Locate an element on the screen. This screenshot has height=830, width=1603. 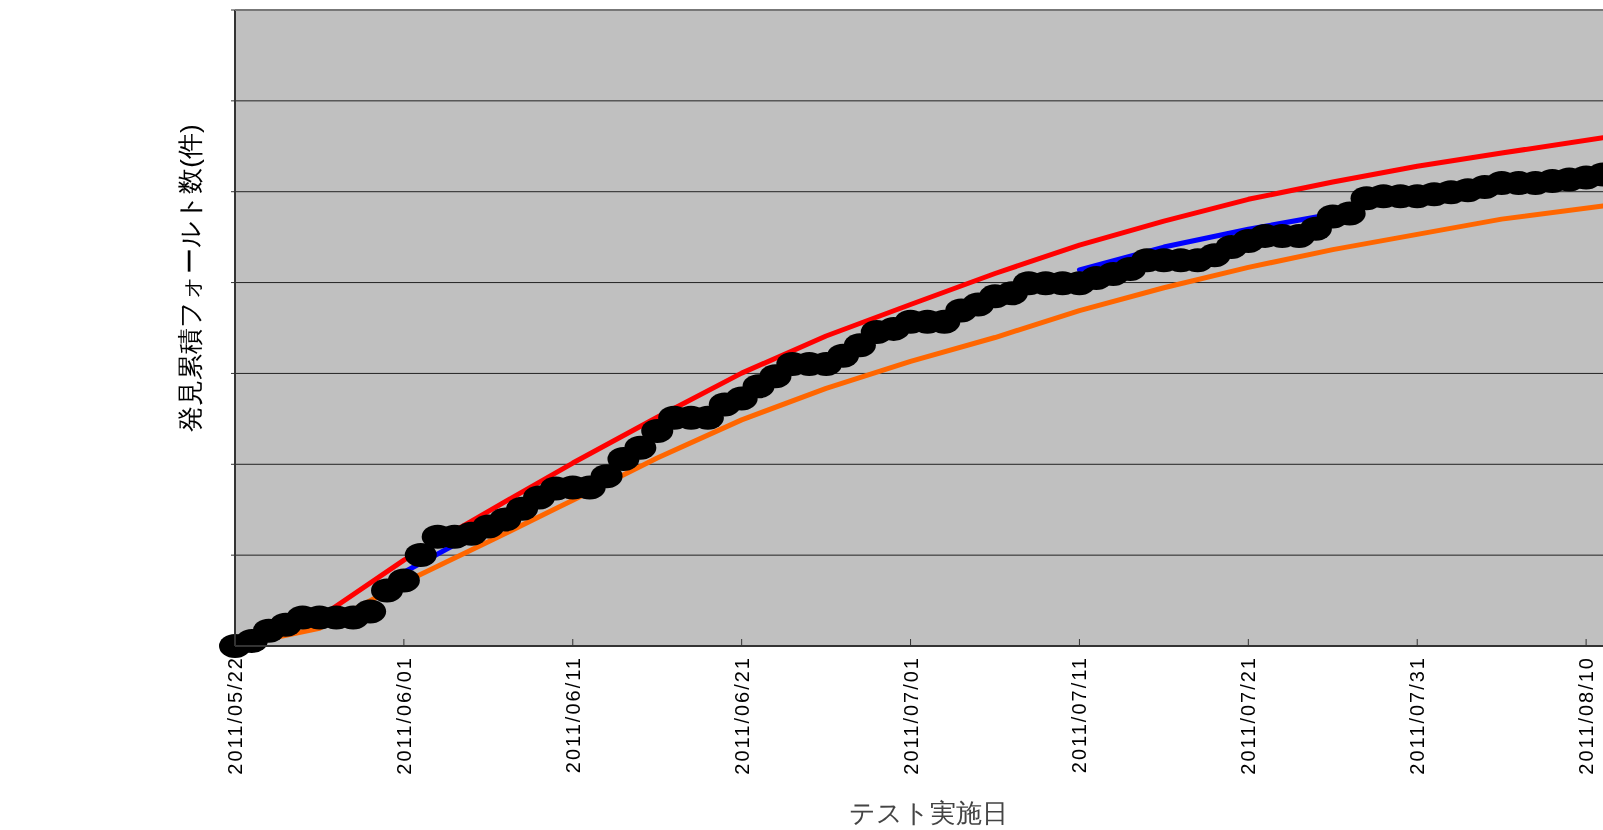
x-tick-label: 2011/06/01 is located at coordinates (403, 715).